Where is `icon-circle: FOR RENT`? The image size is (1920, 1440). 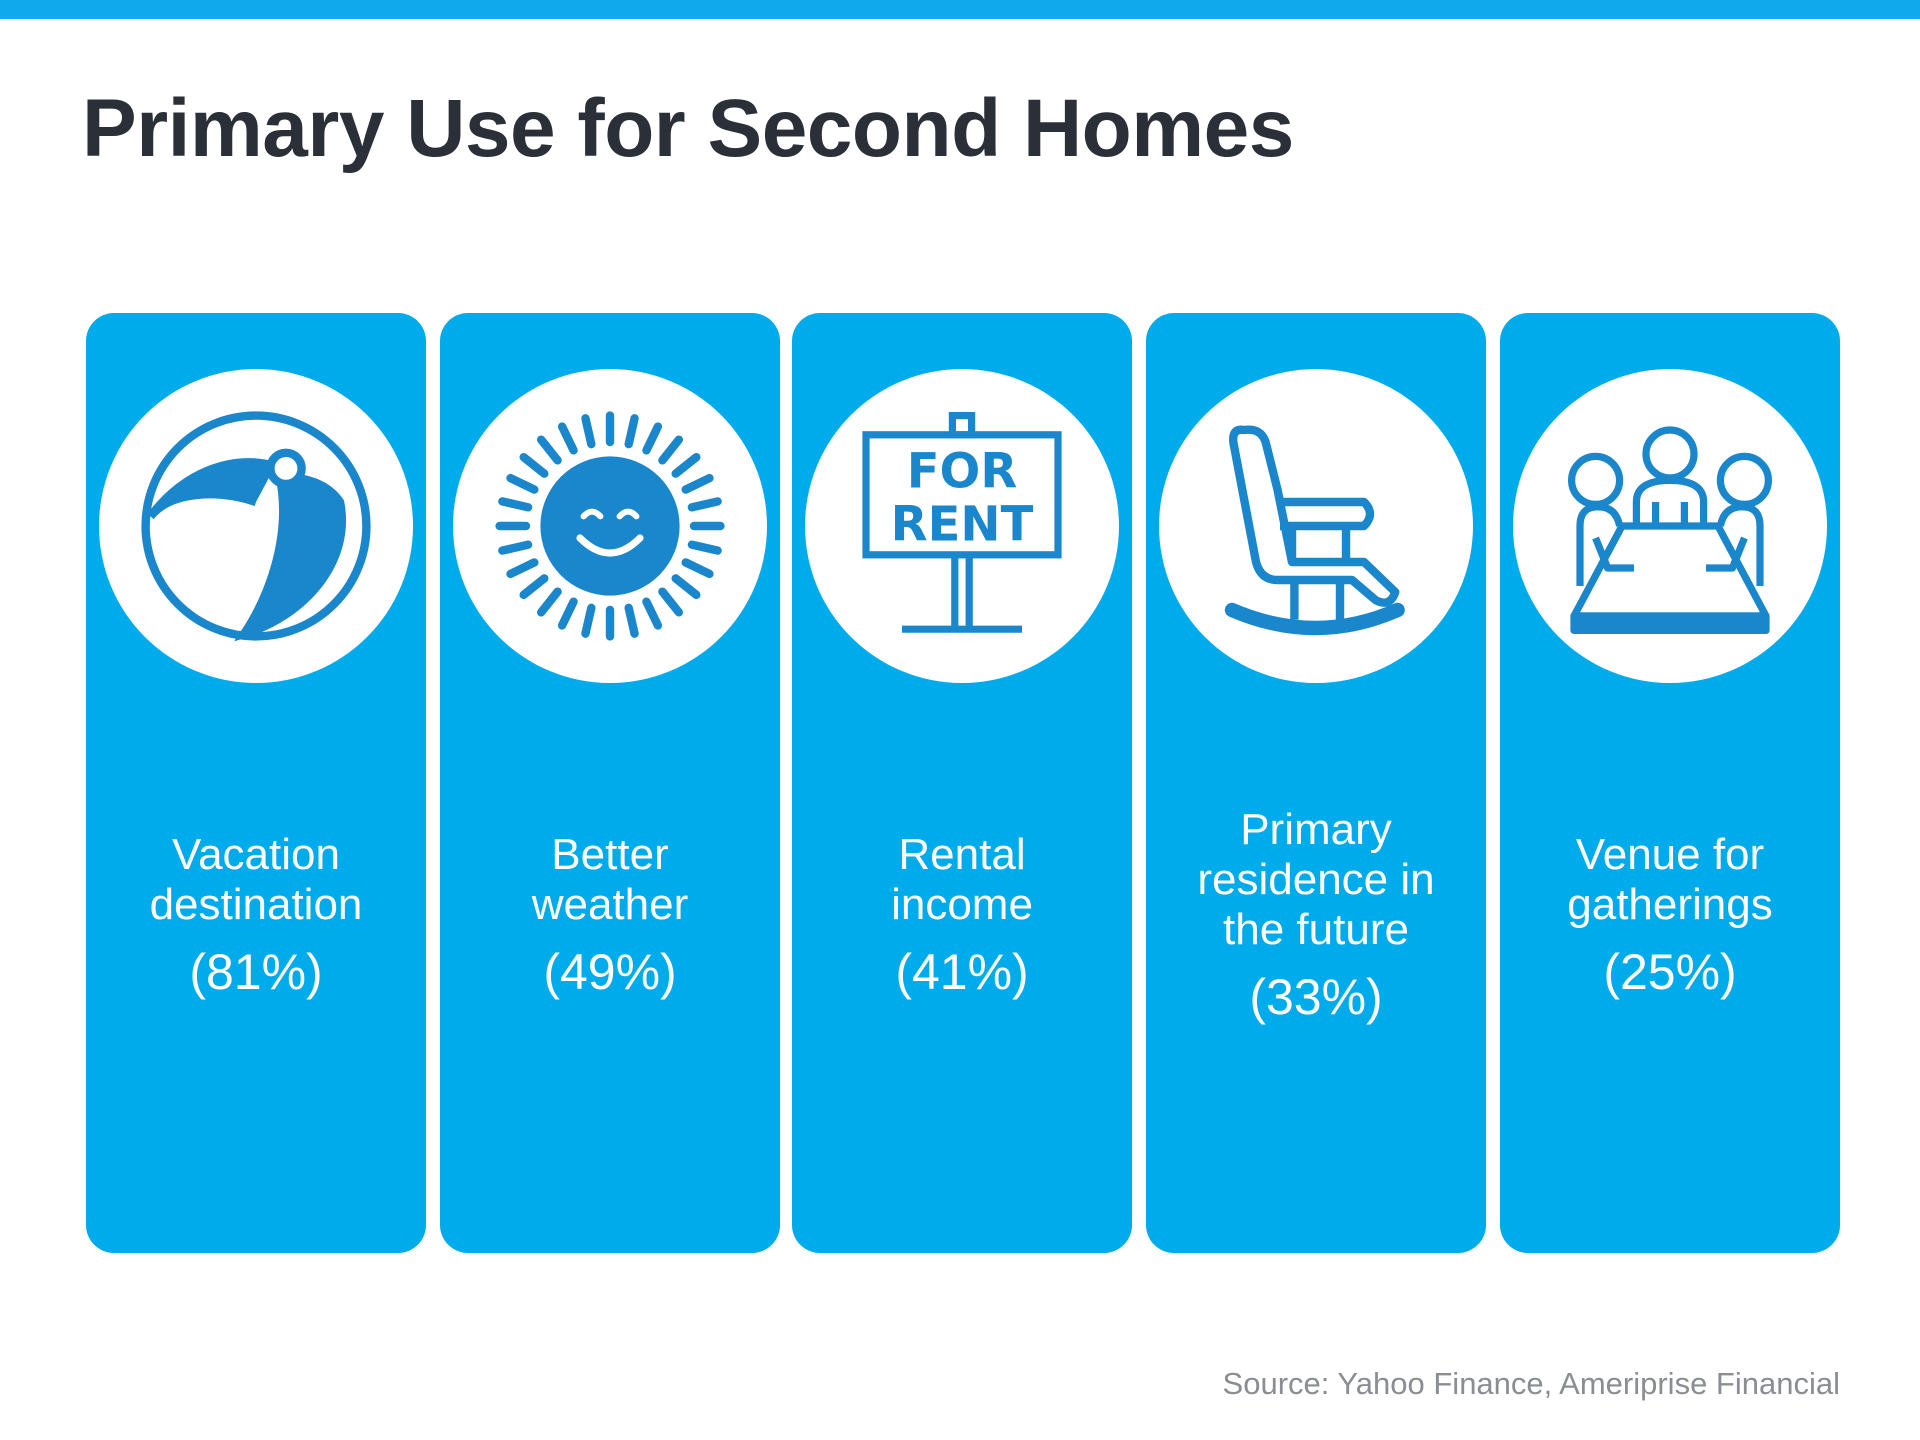
icon-circle: FOR RENT is located at coordinates (962, 526).